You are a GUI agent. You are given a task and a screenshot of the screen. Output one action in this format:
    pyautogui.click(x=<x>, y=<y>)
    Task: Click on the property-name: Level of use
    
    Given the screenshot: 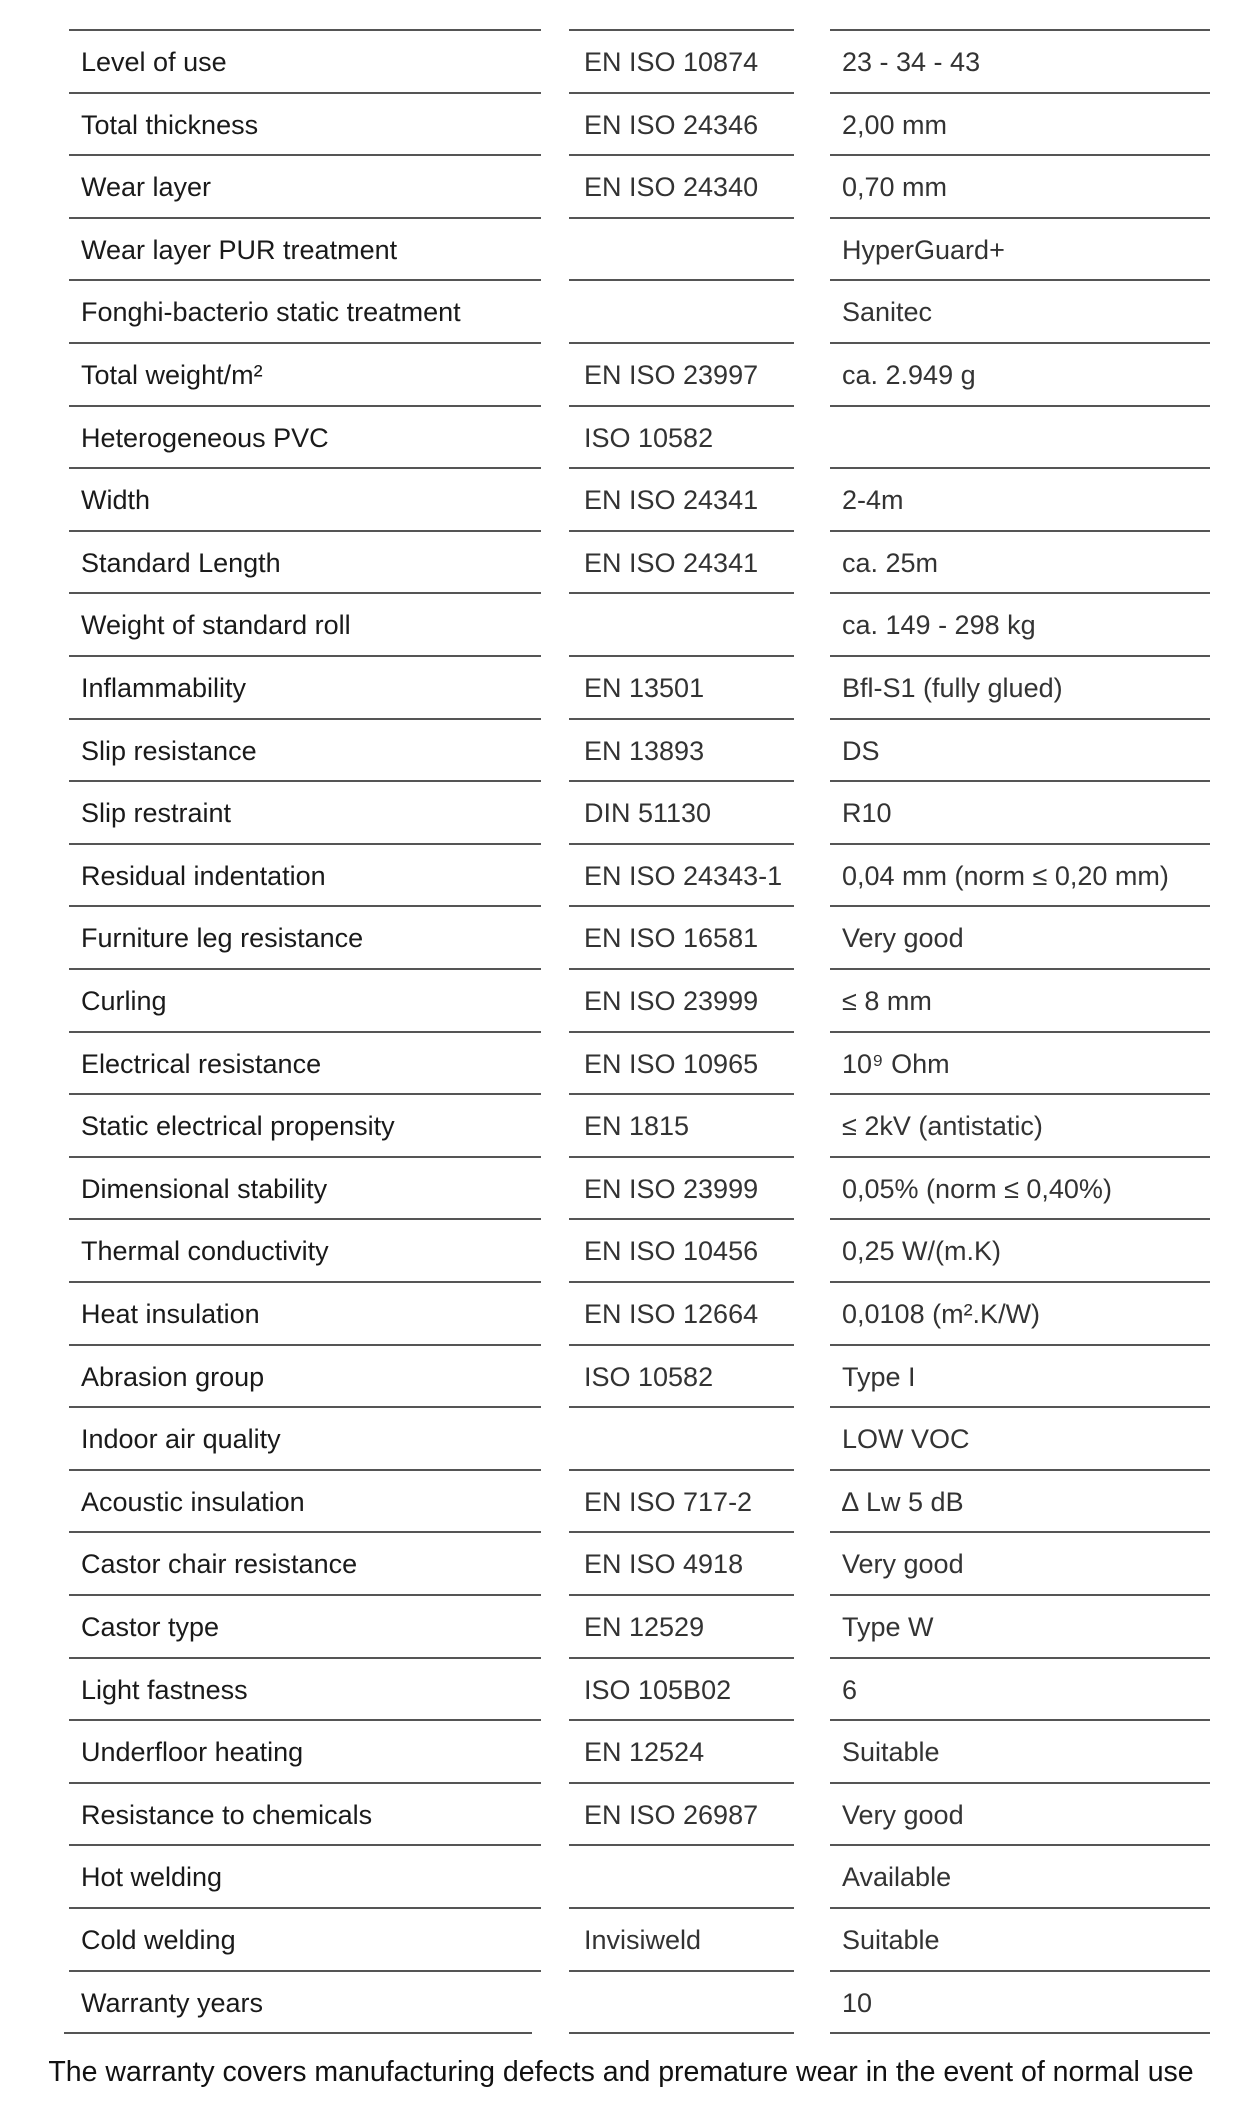 What is the action you would take?
    pyautogui.click(x=154, y=62)
    